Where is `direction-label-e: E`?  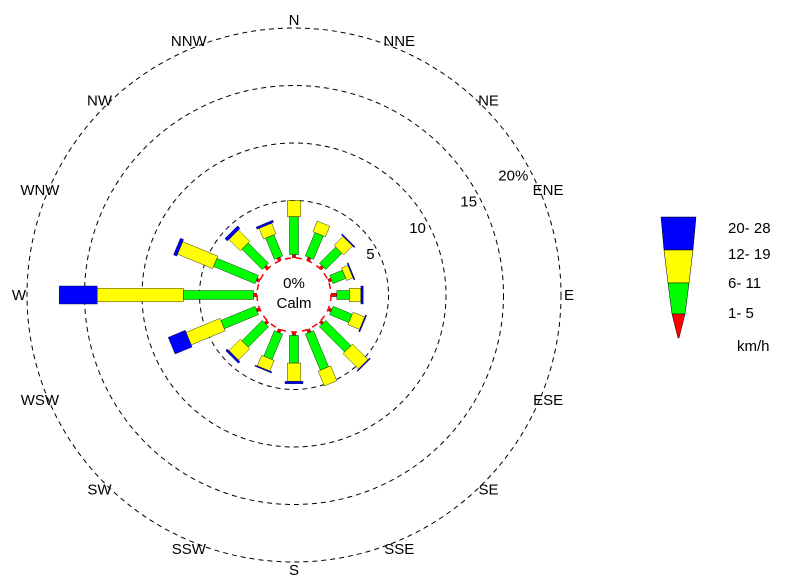 direction-label-e: E is located at coordinates (569, 295).